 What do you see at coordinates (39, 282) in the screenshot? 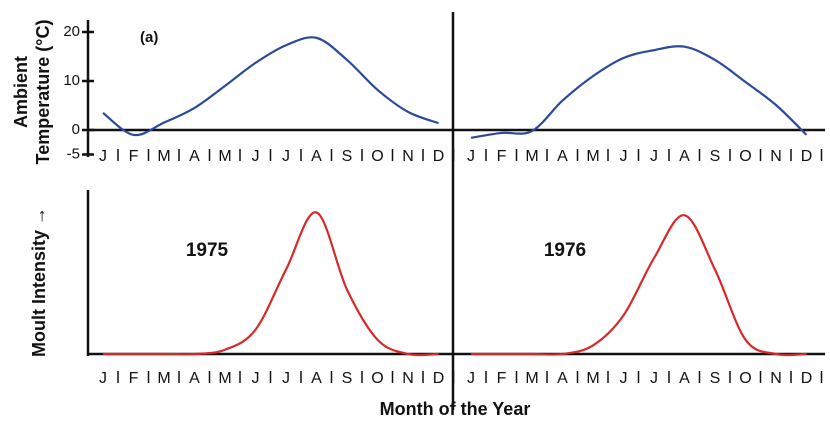
I see `y-label: Moult Intensity →` at bounding box center [39, 282].